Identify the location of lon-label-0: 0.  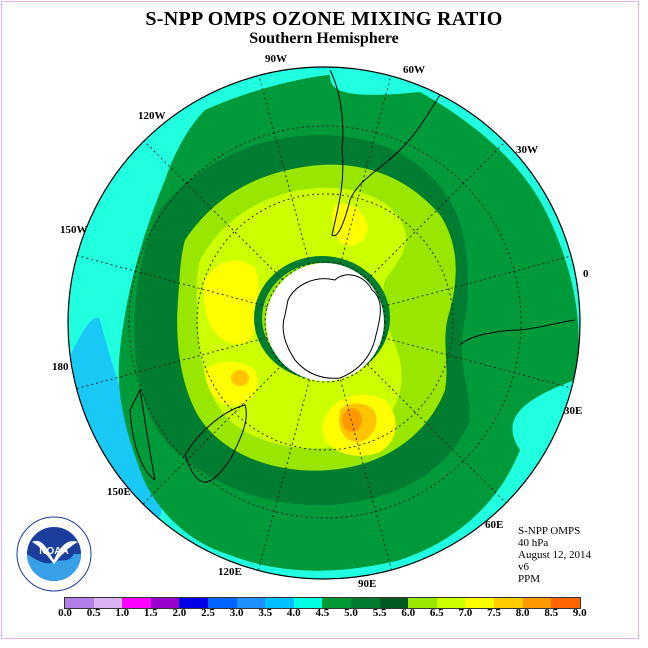
(586, 274).